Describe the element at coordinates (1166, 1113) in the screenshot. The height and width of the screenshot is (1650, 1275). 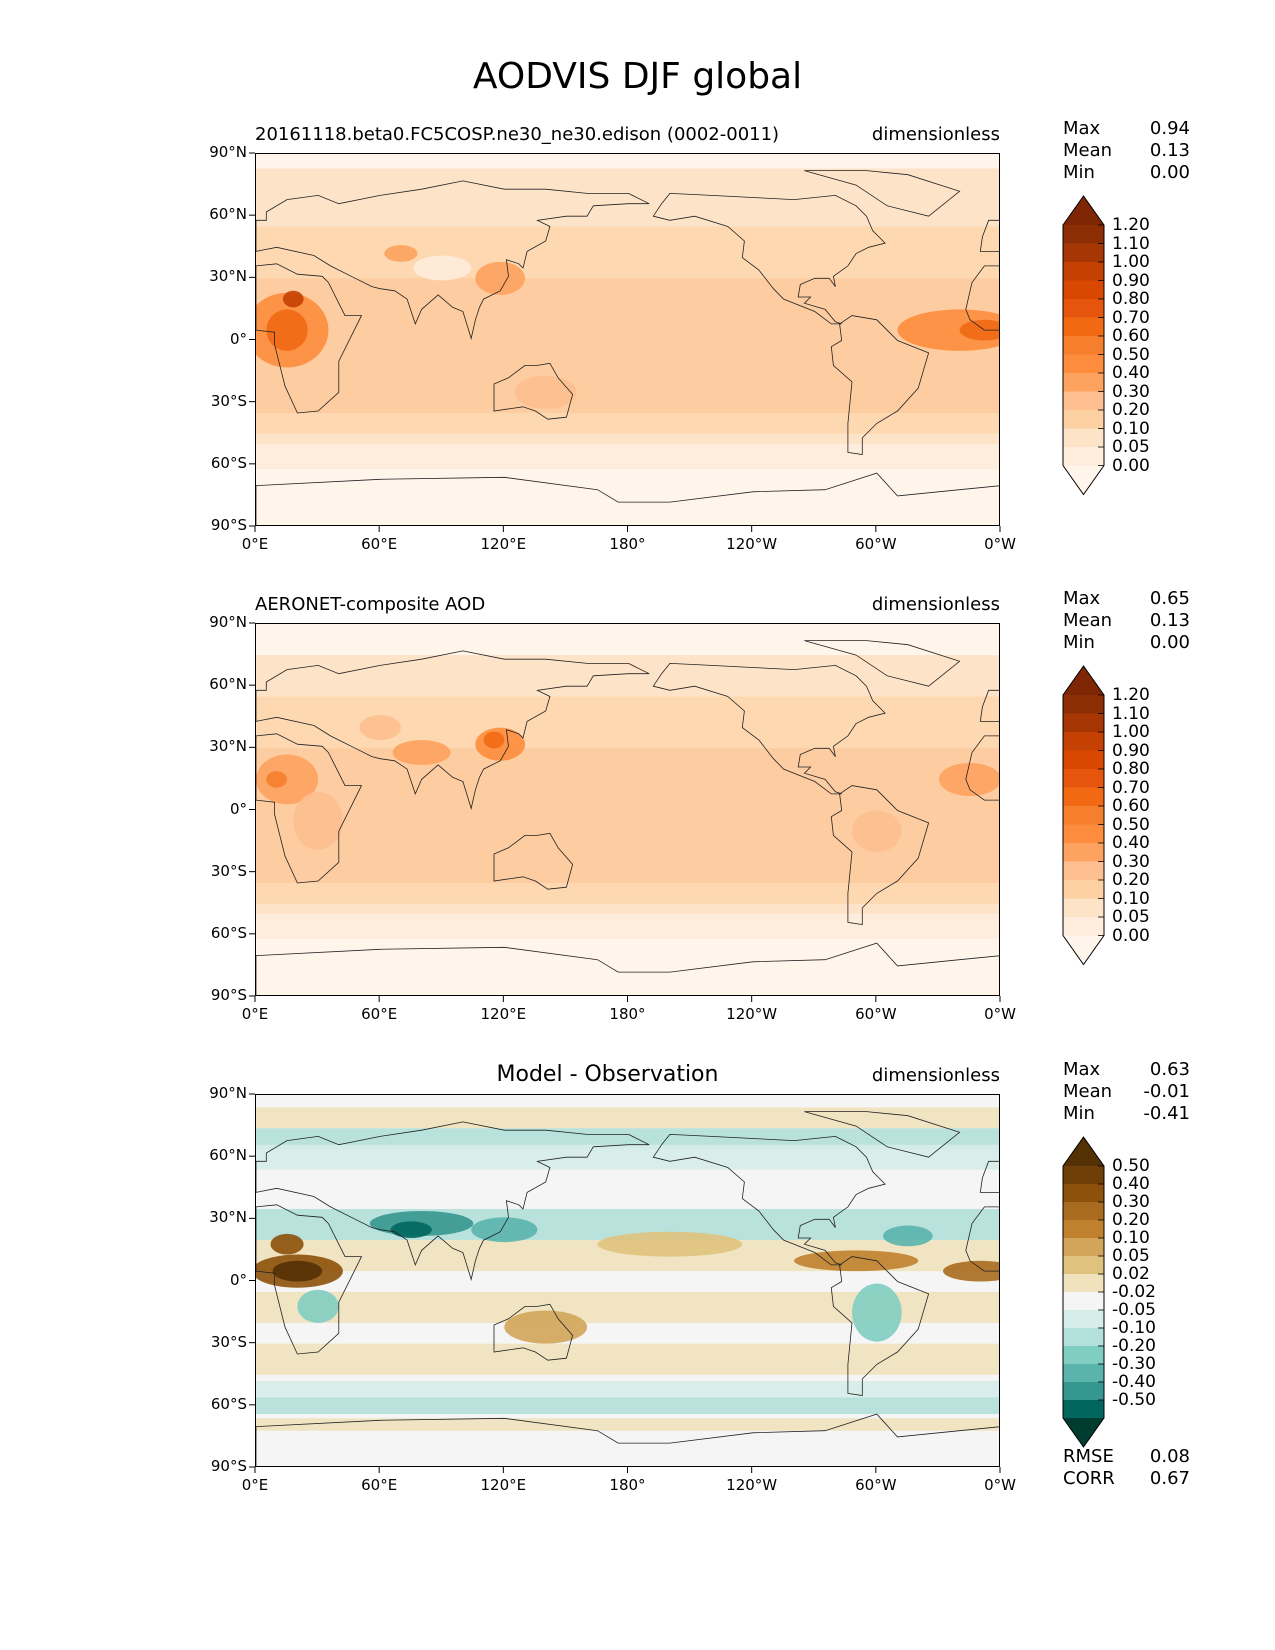
I see `stat-value: -0.41` at that location.